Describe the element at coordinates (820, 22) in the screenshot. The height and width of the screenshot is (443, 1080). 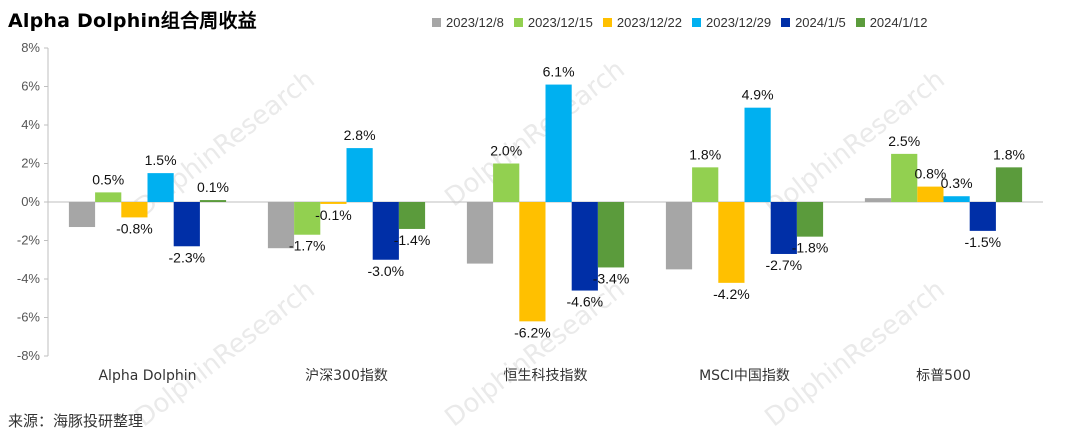
I see `legend-label: 2024/1/5` at that location.